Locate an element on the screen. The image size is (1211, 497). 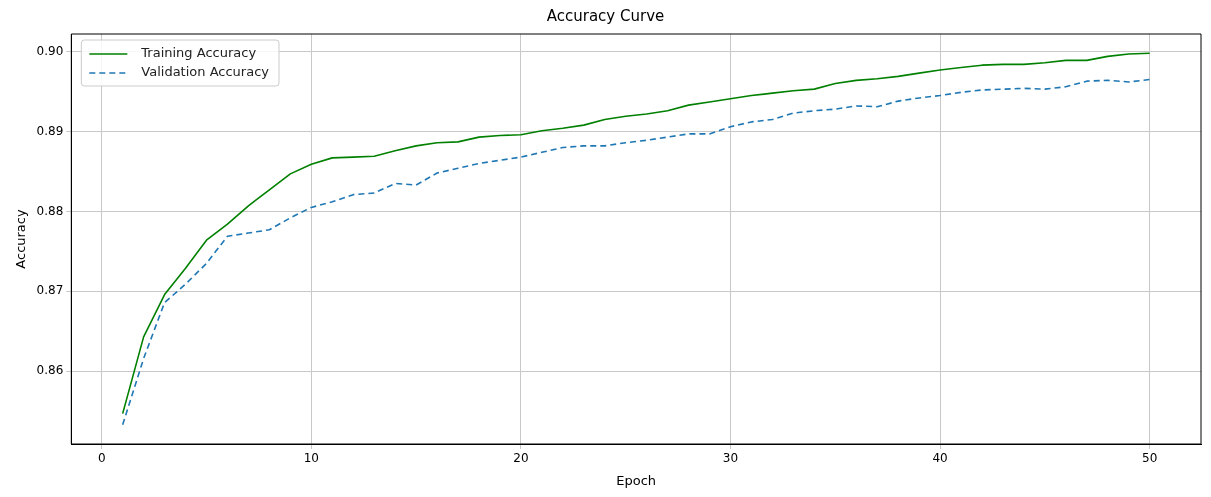
y-tick-label: 0.88 is located at coordinates (50, 210).